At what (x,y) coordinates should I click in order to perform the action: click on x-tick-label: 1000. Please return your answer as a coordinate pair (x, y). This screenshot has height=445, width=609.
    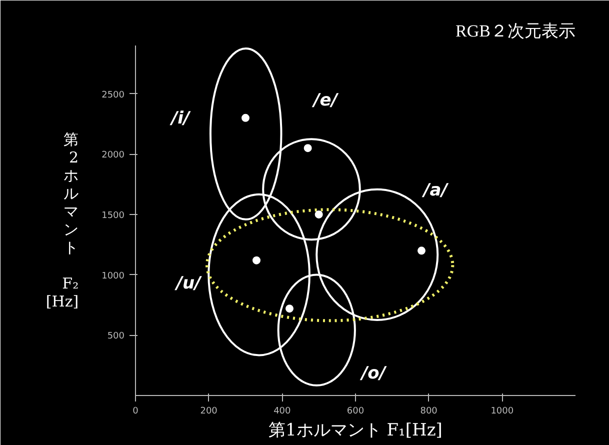
    Looking at the image, I should click on (502, 411).